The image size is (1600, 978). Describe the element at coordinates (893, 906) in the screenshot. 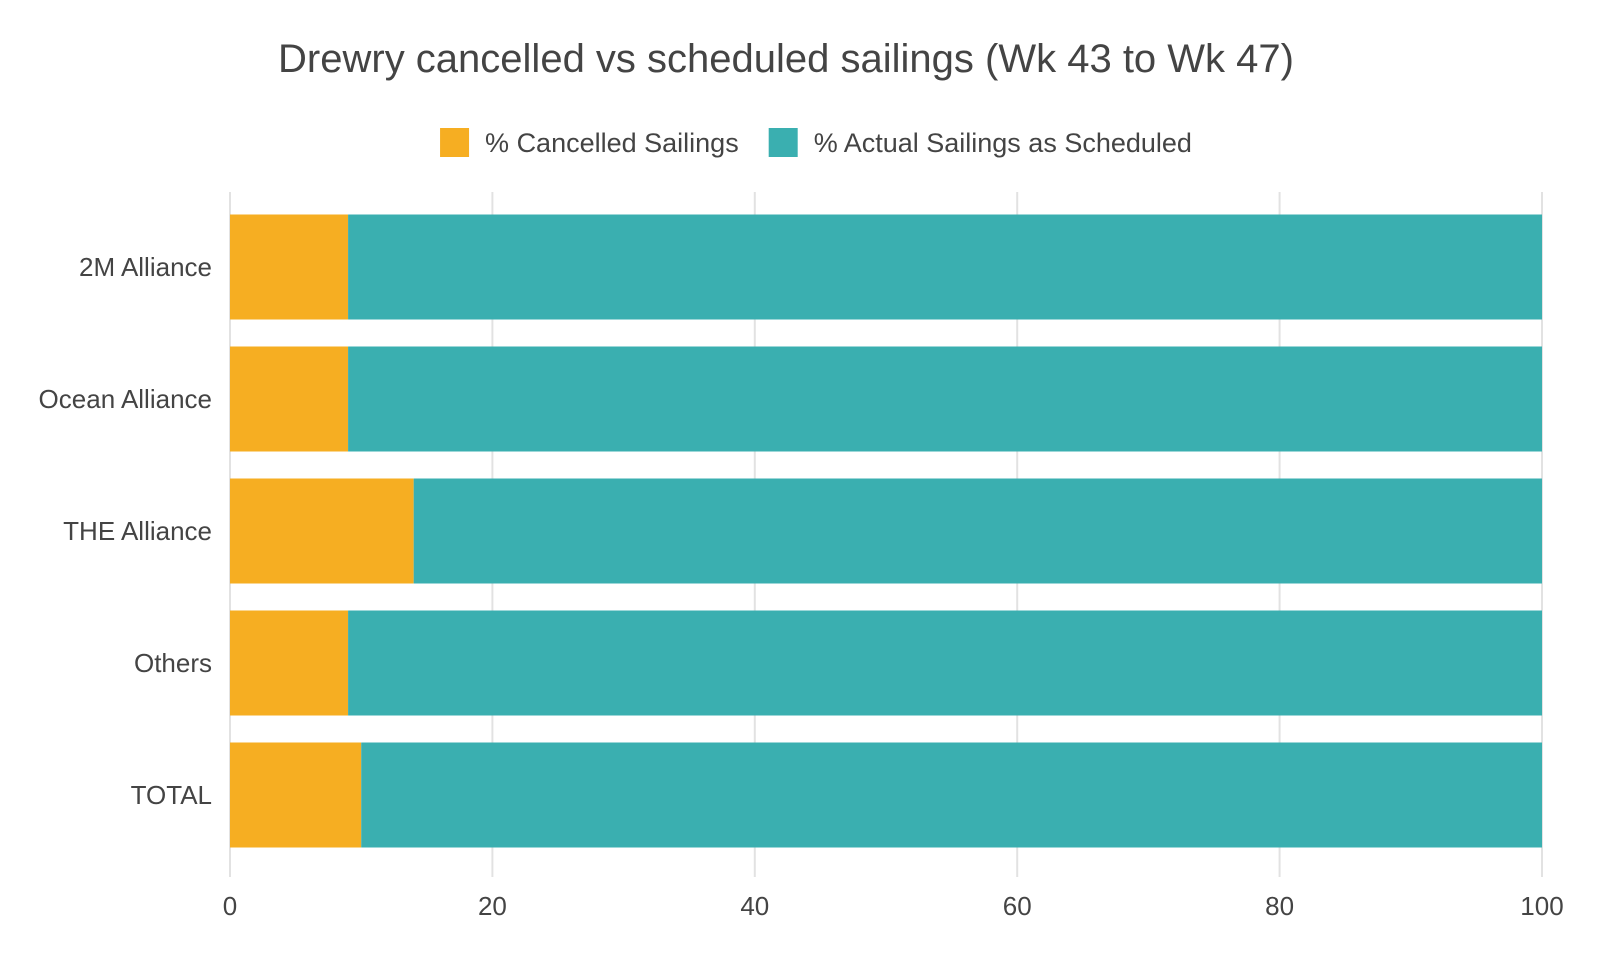

I see `x-axis-ticks: 0 20 40 60 80 100` at that location.